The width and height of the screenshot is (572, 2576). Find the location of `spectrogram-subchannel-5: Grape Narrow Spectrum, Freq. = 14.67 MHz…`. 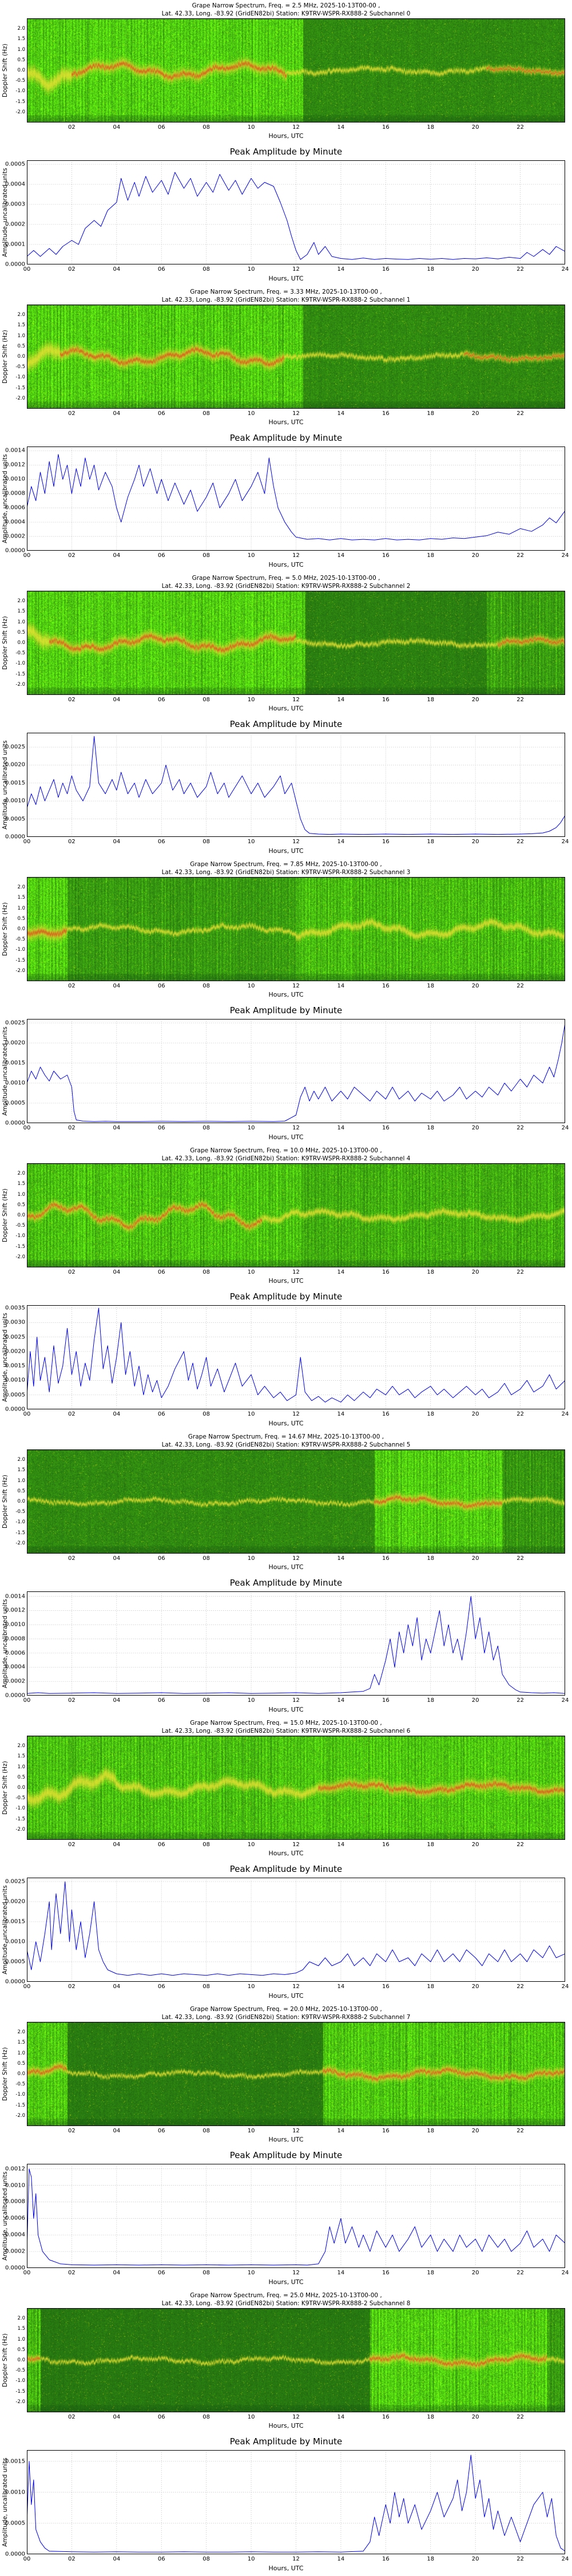

spectrogram-subchannel-5: Grape Narrow Spectrum, Freq. = 14.67 MHz… is located at coordinates (286, 1502).